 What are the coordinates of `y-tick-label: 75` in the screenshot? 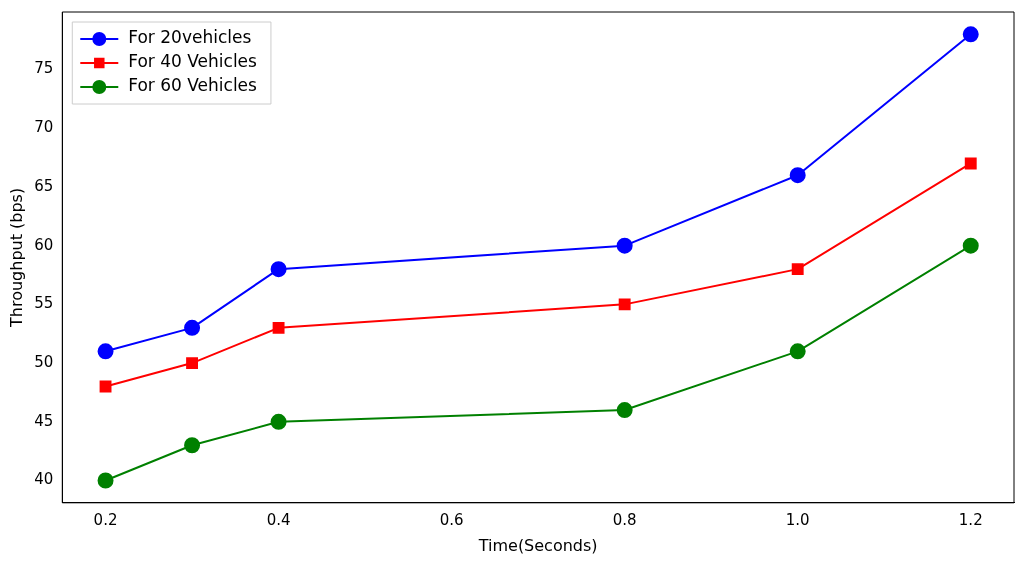 It's located at (44, 68).